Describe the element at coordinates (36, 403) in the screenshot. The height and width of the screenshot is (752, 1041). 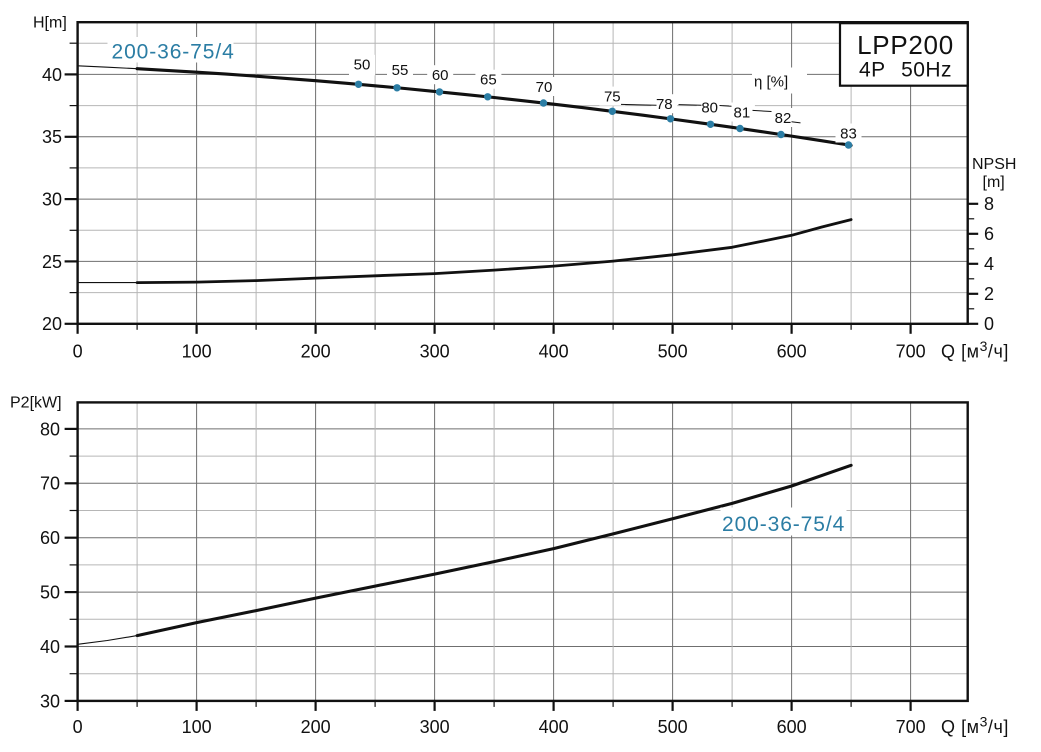
I see `svg-text: P2[kW]` at that location.